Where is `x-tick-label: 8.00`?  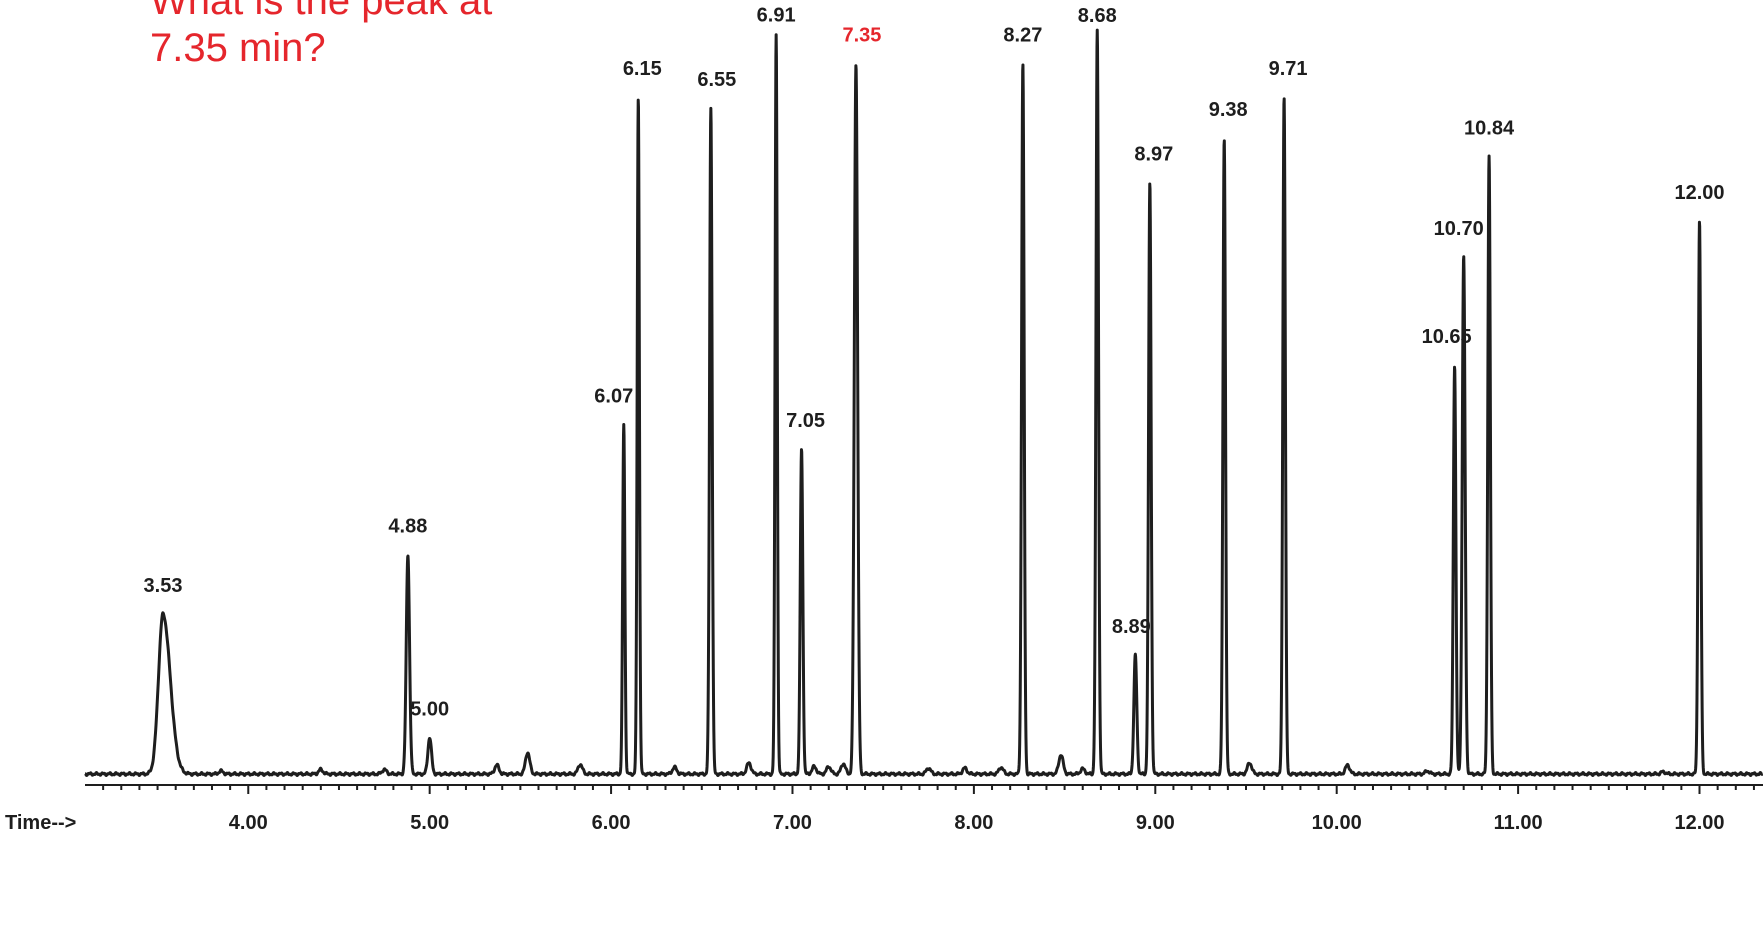 x-tick-label: 8.00 is located at coordinates (973, 823).